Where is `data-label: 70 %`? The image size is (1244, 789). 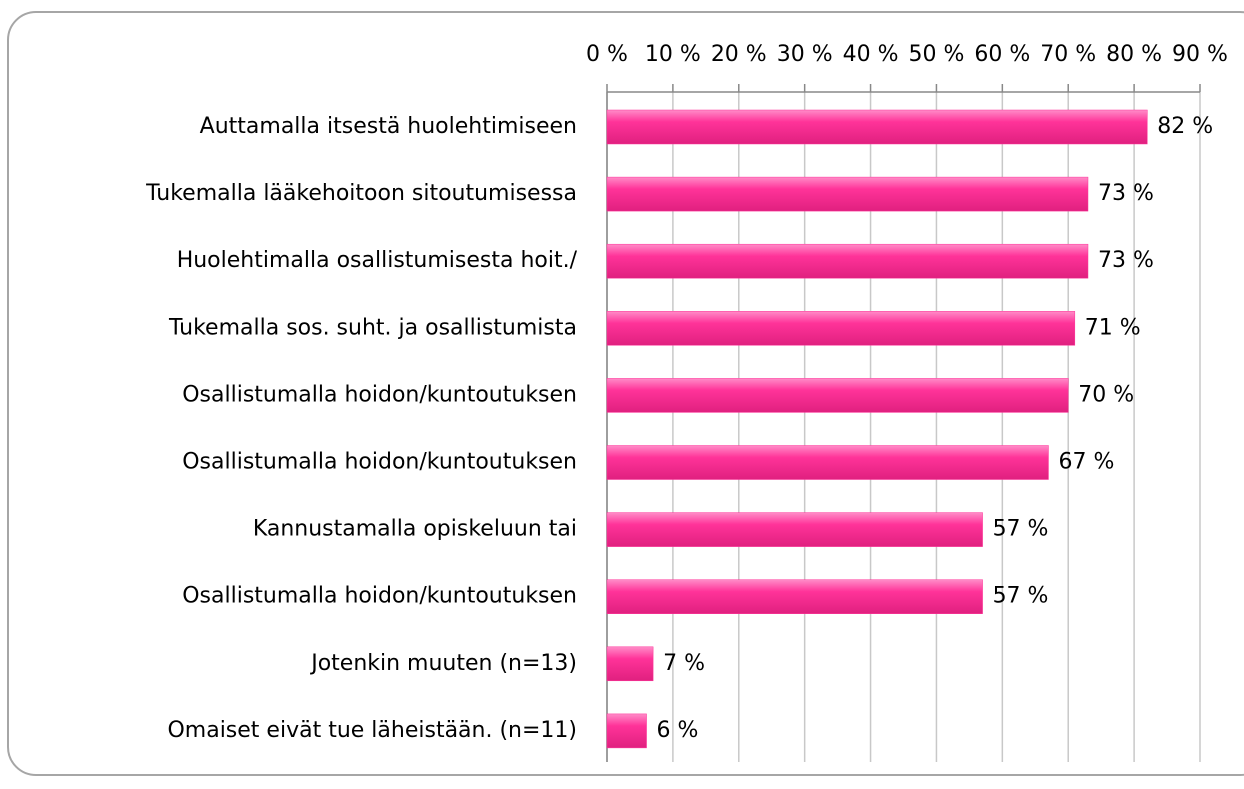
data-label: 70 % is located at coordinates (1106, 394).